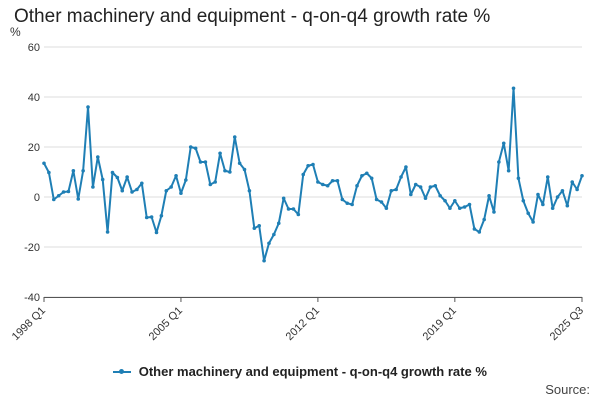 The image size is (600, 400). I want to click on x-tick-label: 2019 Q1, so click(440, 324).